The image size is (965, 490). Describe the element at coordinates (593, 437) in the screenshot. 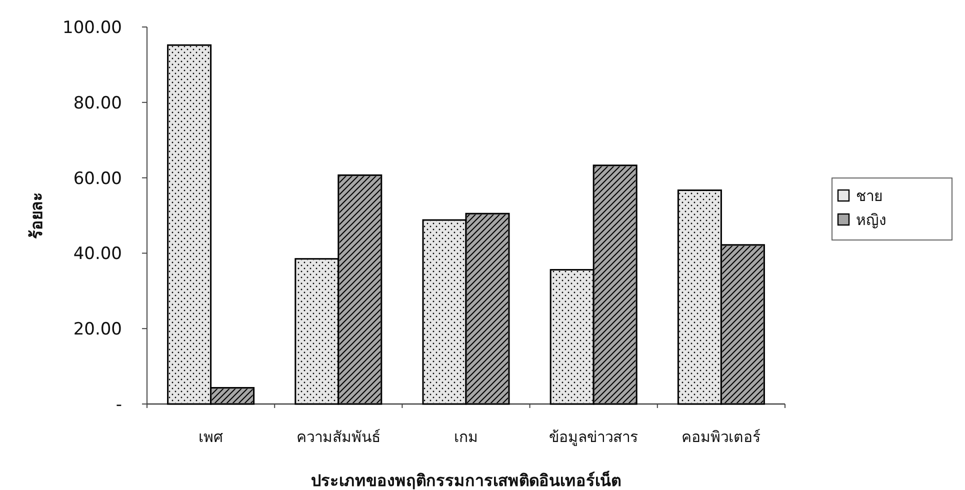

I see `x-tick-label: ข้อมูลข่าวสาร` at that location.